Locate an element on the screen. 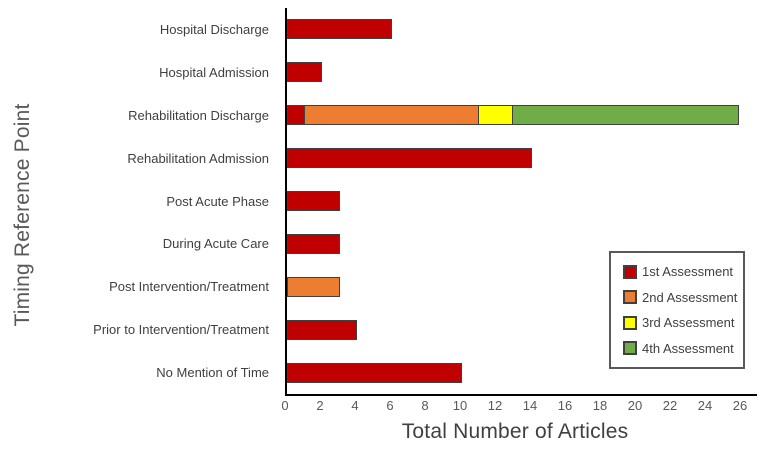 The width and height of the screenshot is (768, 456). category-label: Rehabilitation Discharge is located at coordinates (198, 115).